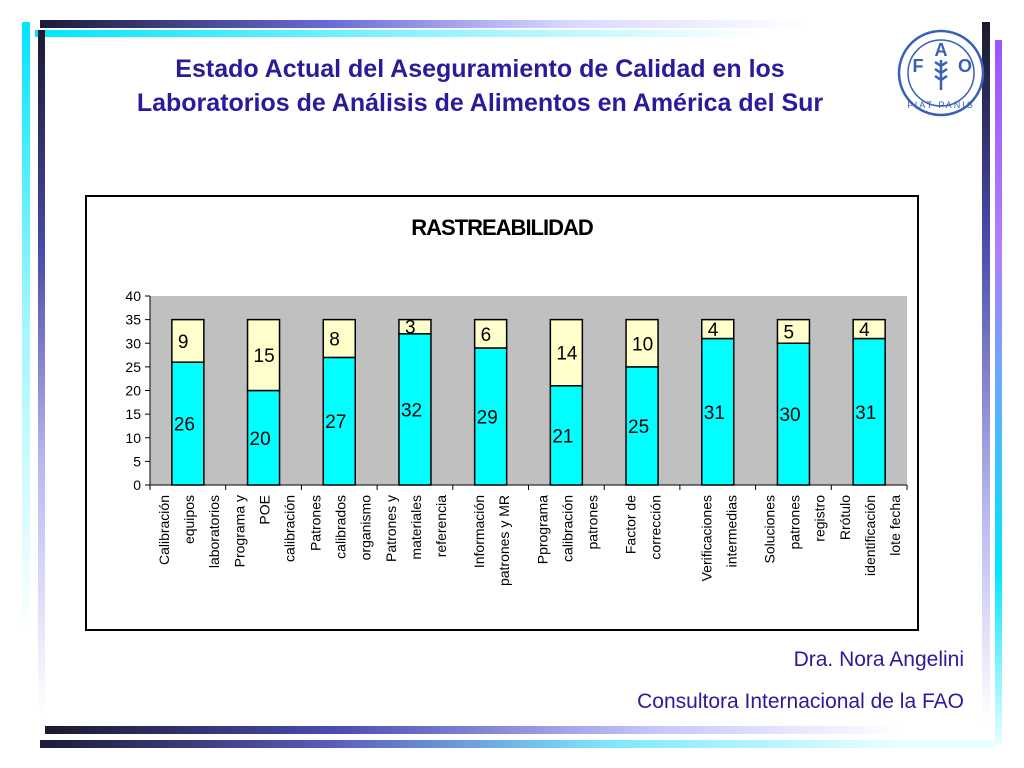 Image resolution: width=1024 pixels, height=768 pixels. I want to click on y-tick-label: 10, so click(133, 438).